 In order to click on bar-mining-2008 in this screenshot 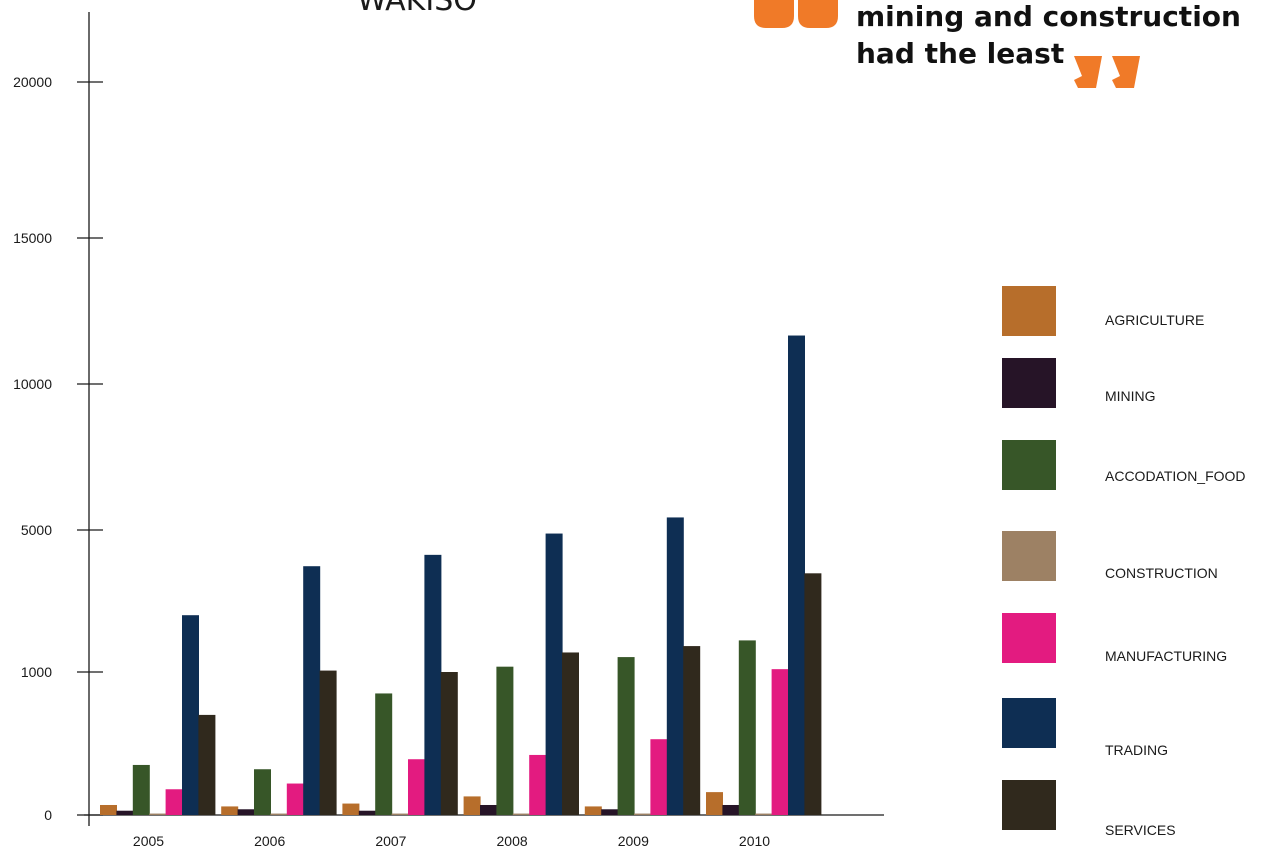, I will do `click(488, 809)`.